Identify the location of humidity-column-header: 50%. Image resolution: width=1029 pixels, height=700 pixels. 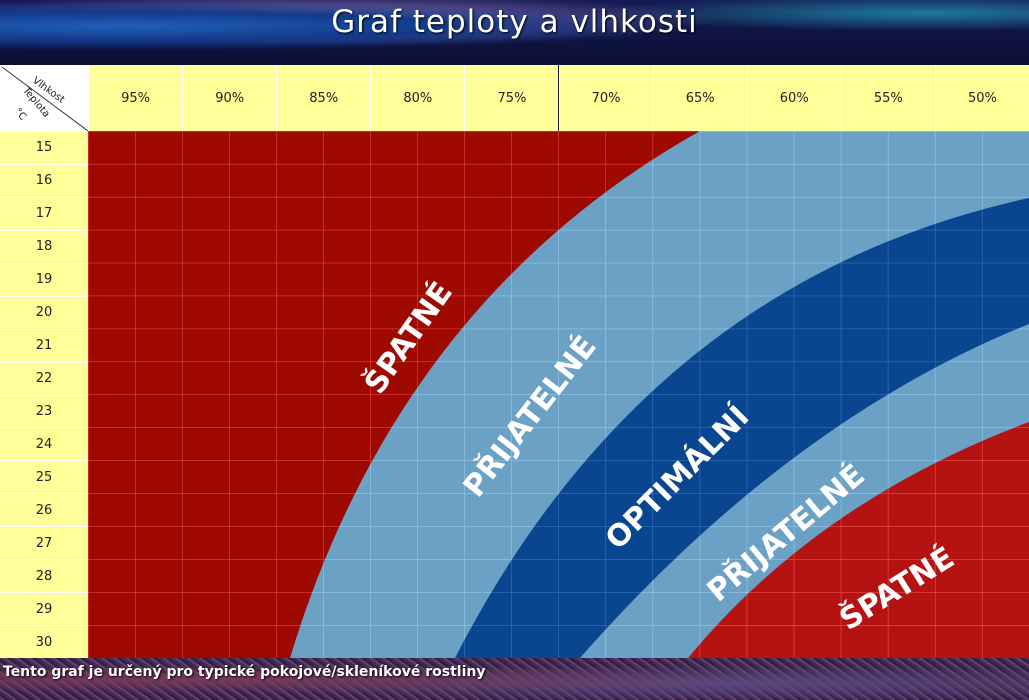
(981, 98).